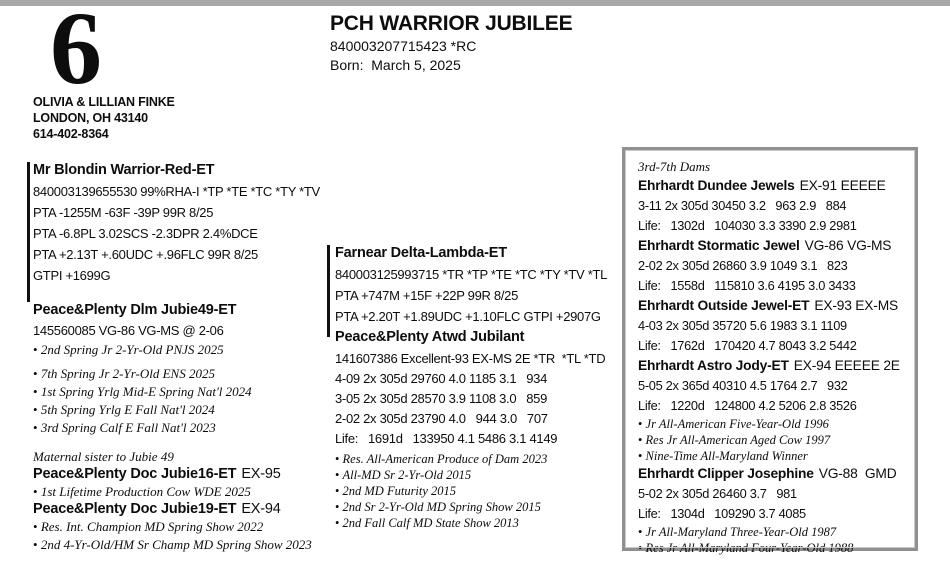 The image size is (950, 580). I want to click on further-dam-name: Ehrhardt Clipper Josephine, so click(726, 473).